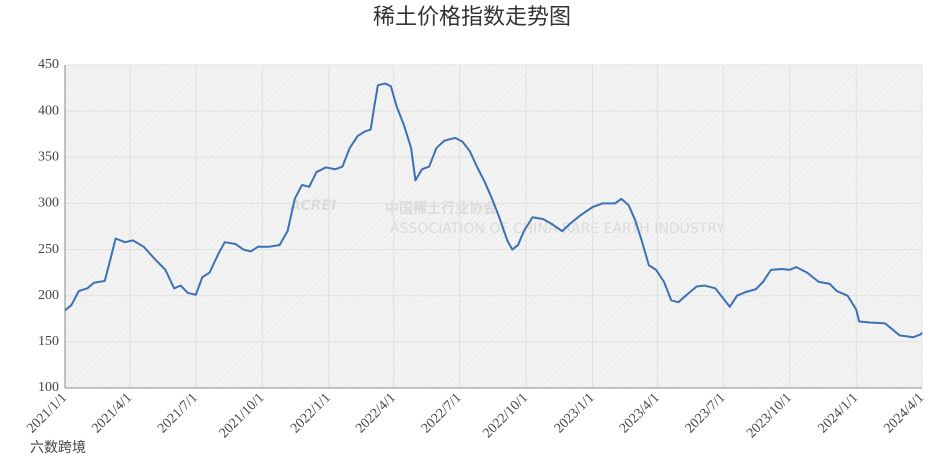  What do you see at coordinates (112, 413) in the screenshot?
I see `x-tick-label: 2021/4/1` at bounding box center [112, 413].